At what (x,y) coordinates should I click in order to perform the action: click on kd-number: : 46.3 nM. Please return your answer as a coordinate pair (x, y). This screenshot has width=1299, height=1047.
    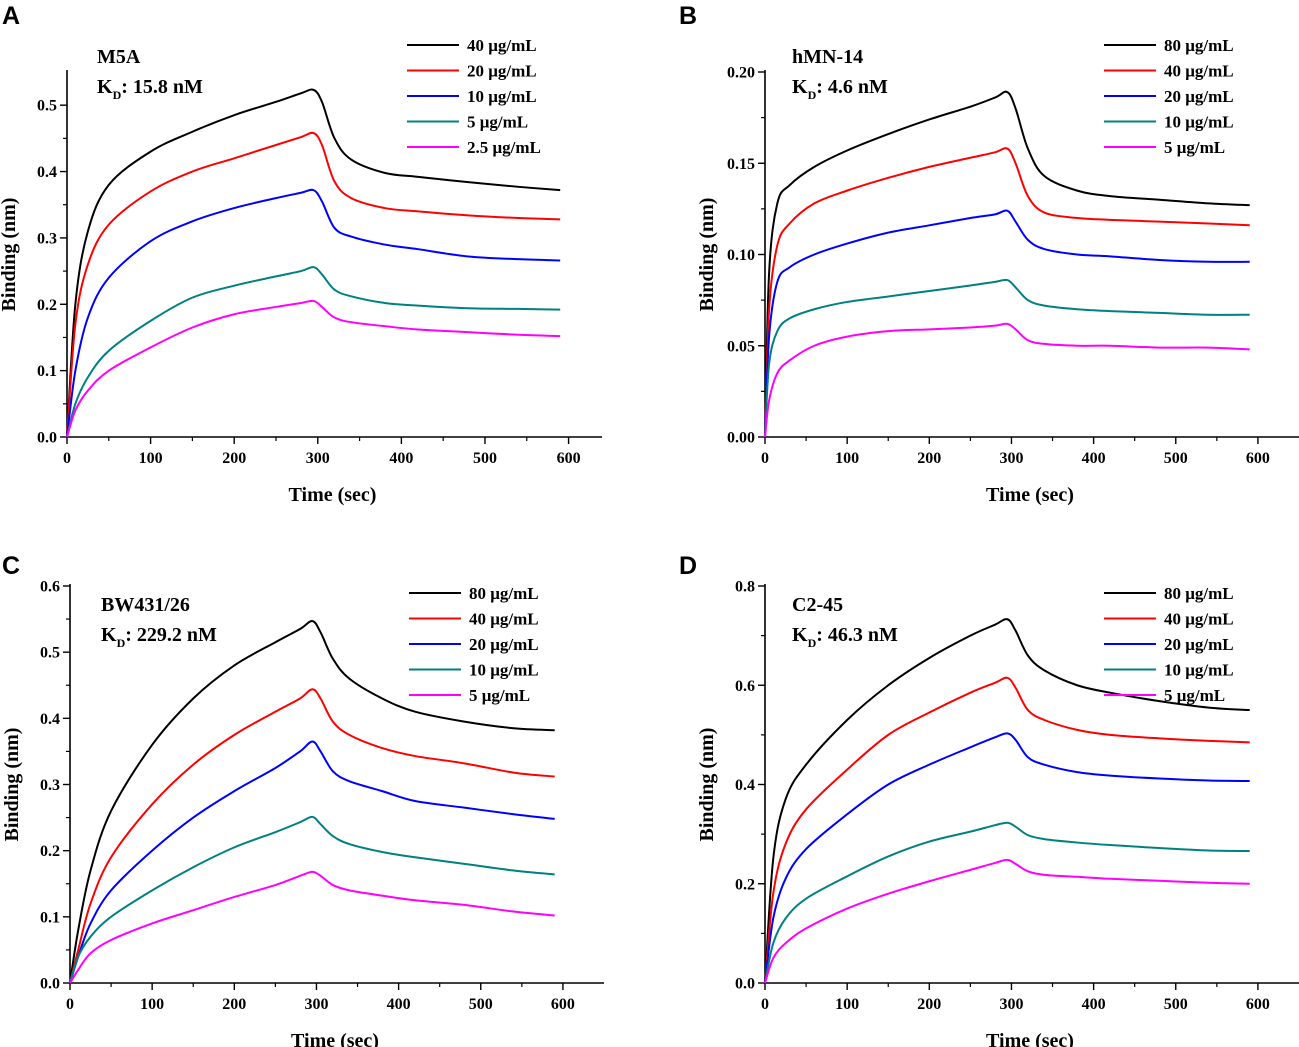
    Looking at the image, I should click on (857, 635).